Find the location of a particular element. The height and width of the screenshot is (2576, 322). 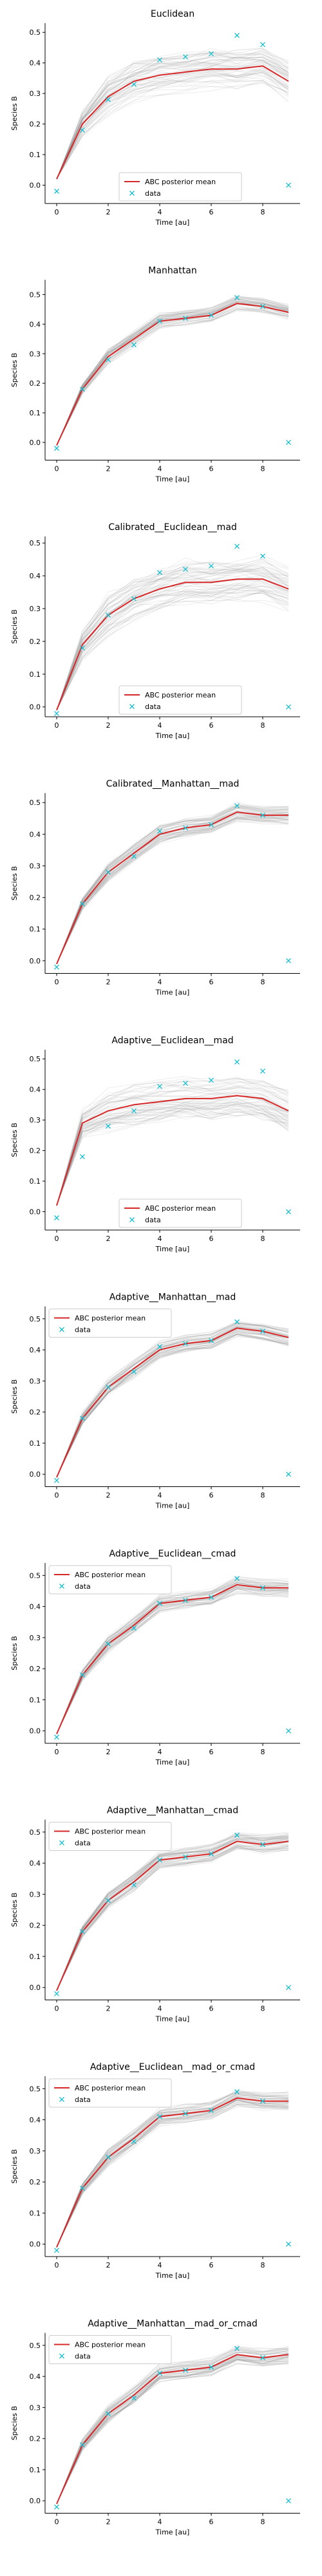

y-tick-label: 0.5 is located at coordinates (36, 1319).